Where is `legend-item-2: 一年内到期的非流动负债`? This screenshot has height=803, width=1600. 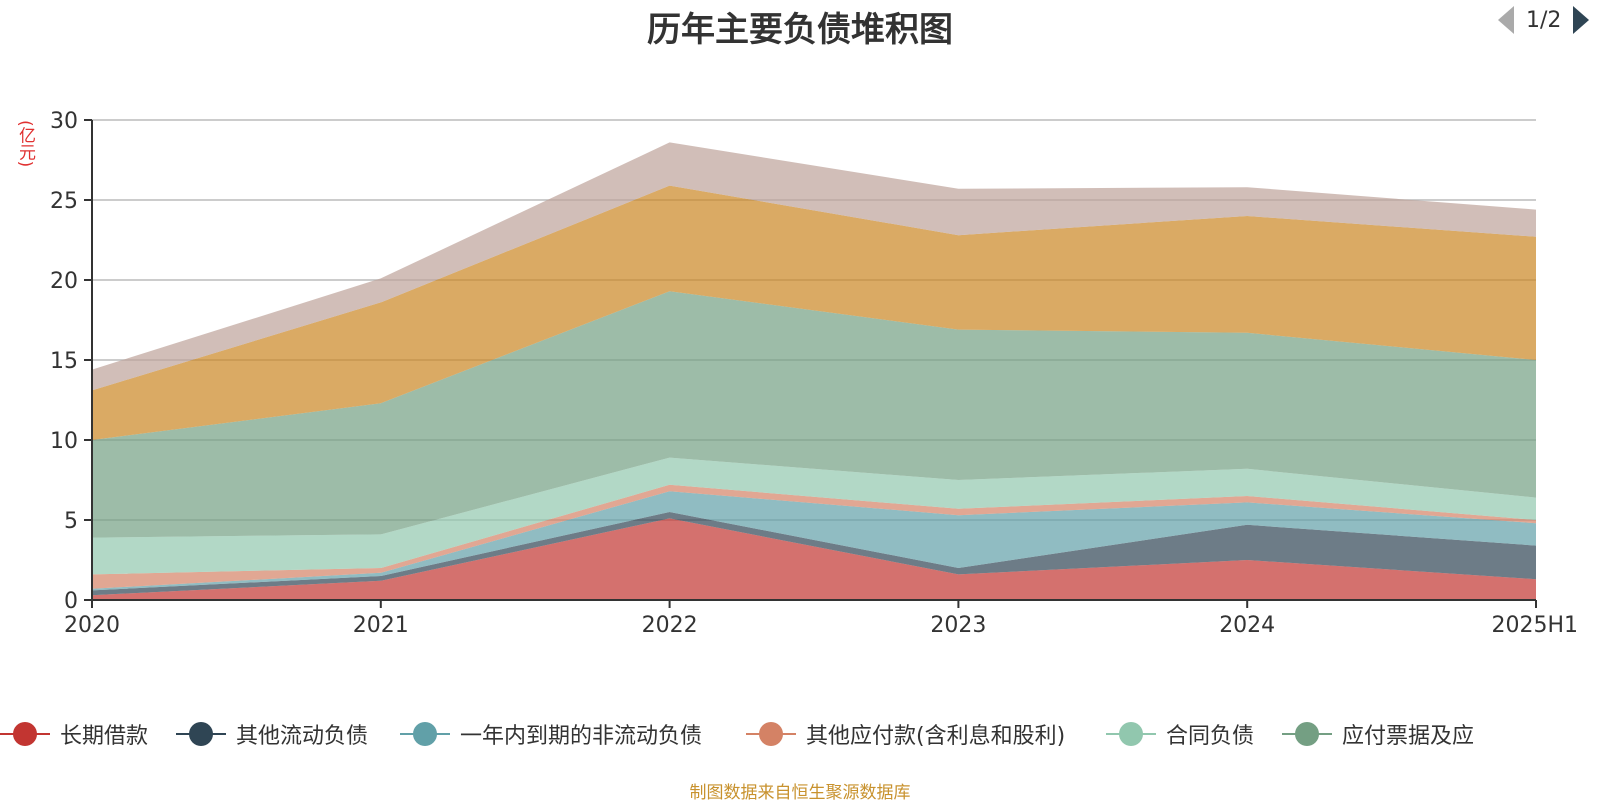
legend-item-2: 一年内到期的非流动负债 is located at coordinates (551, 734).